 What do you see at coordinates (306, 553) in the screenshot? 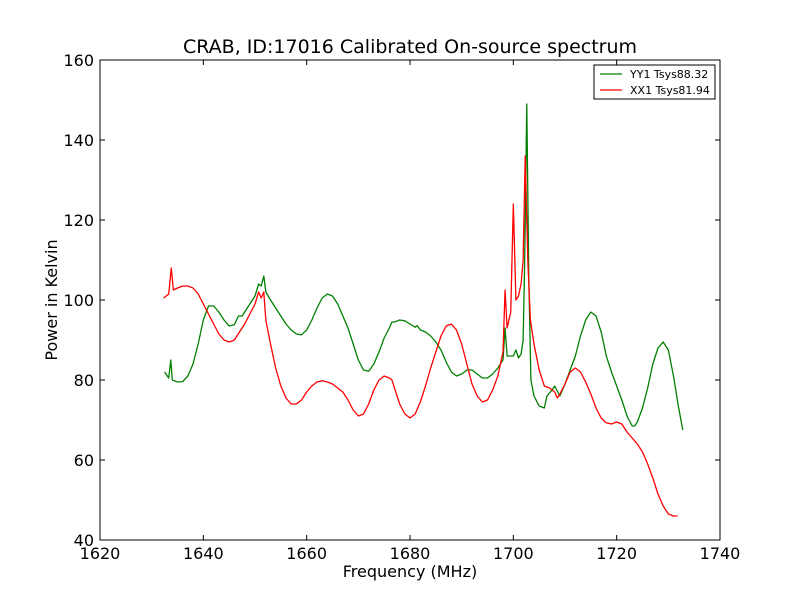
I see `x-tick-label: 1660` at bounding box center [306, 553].